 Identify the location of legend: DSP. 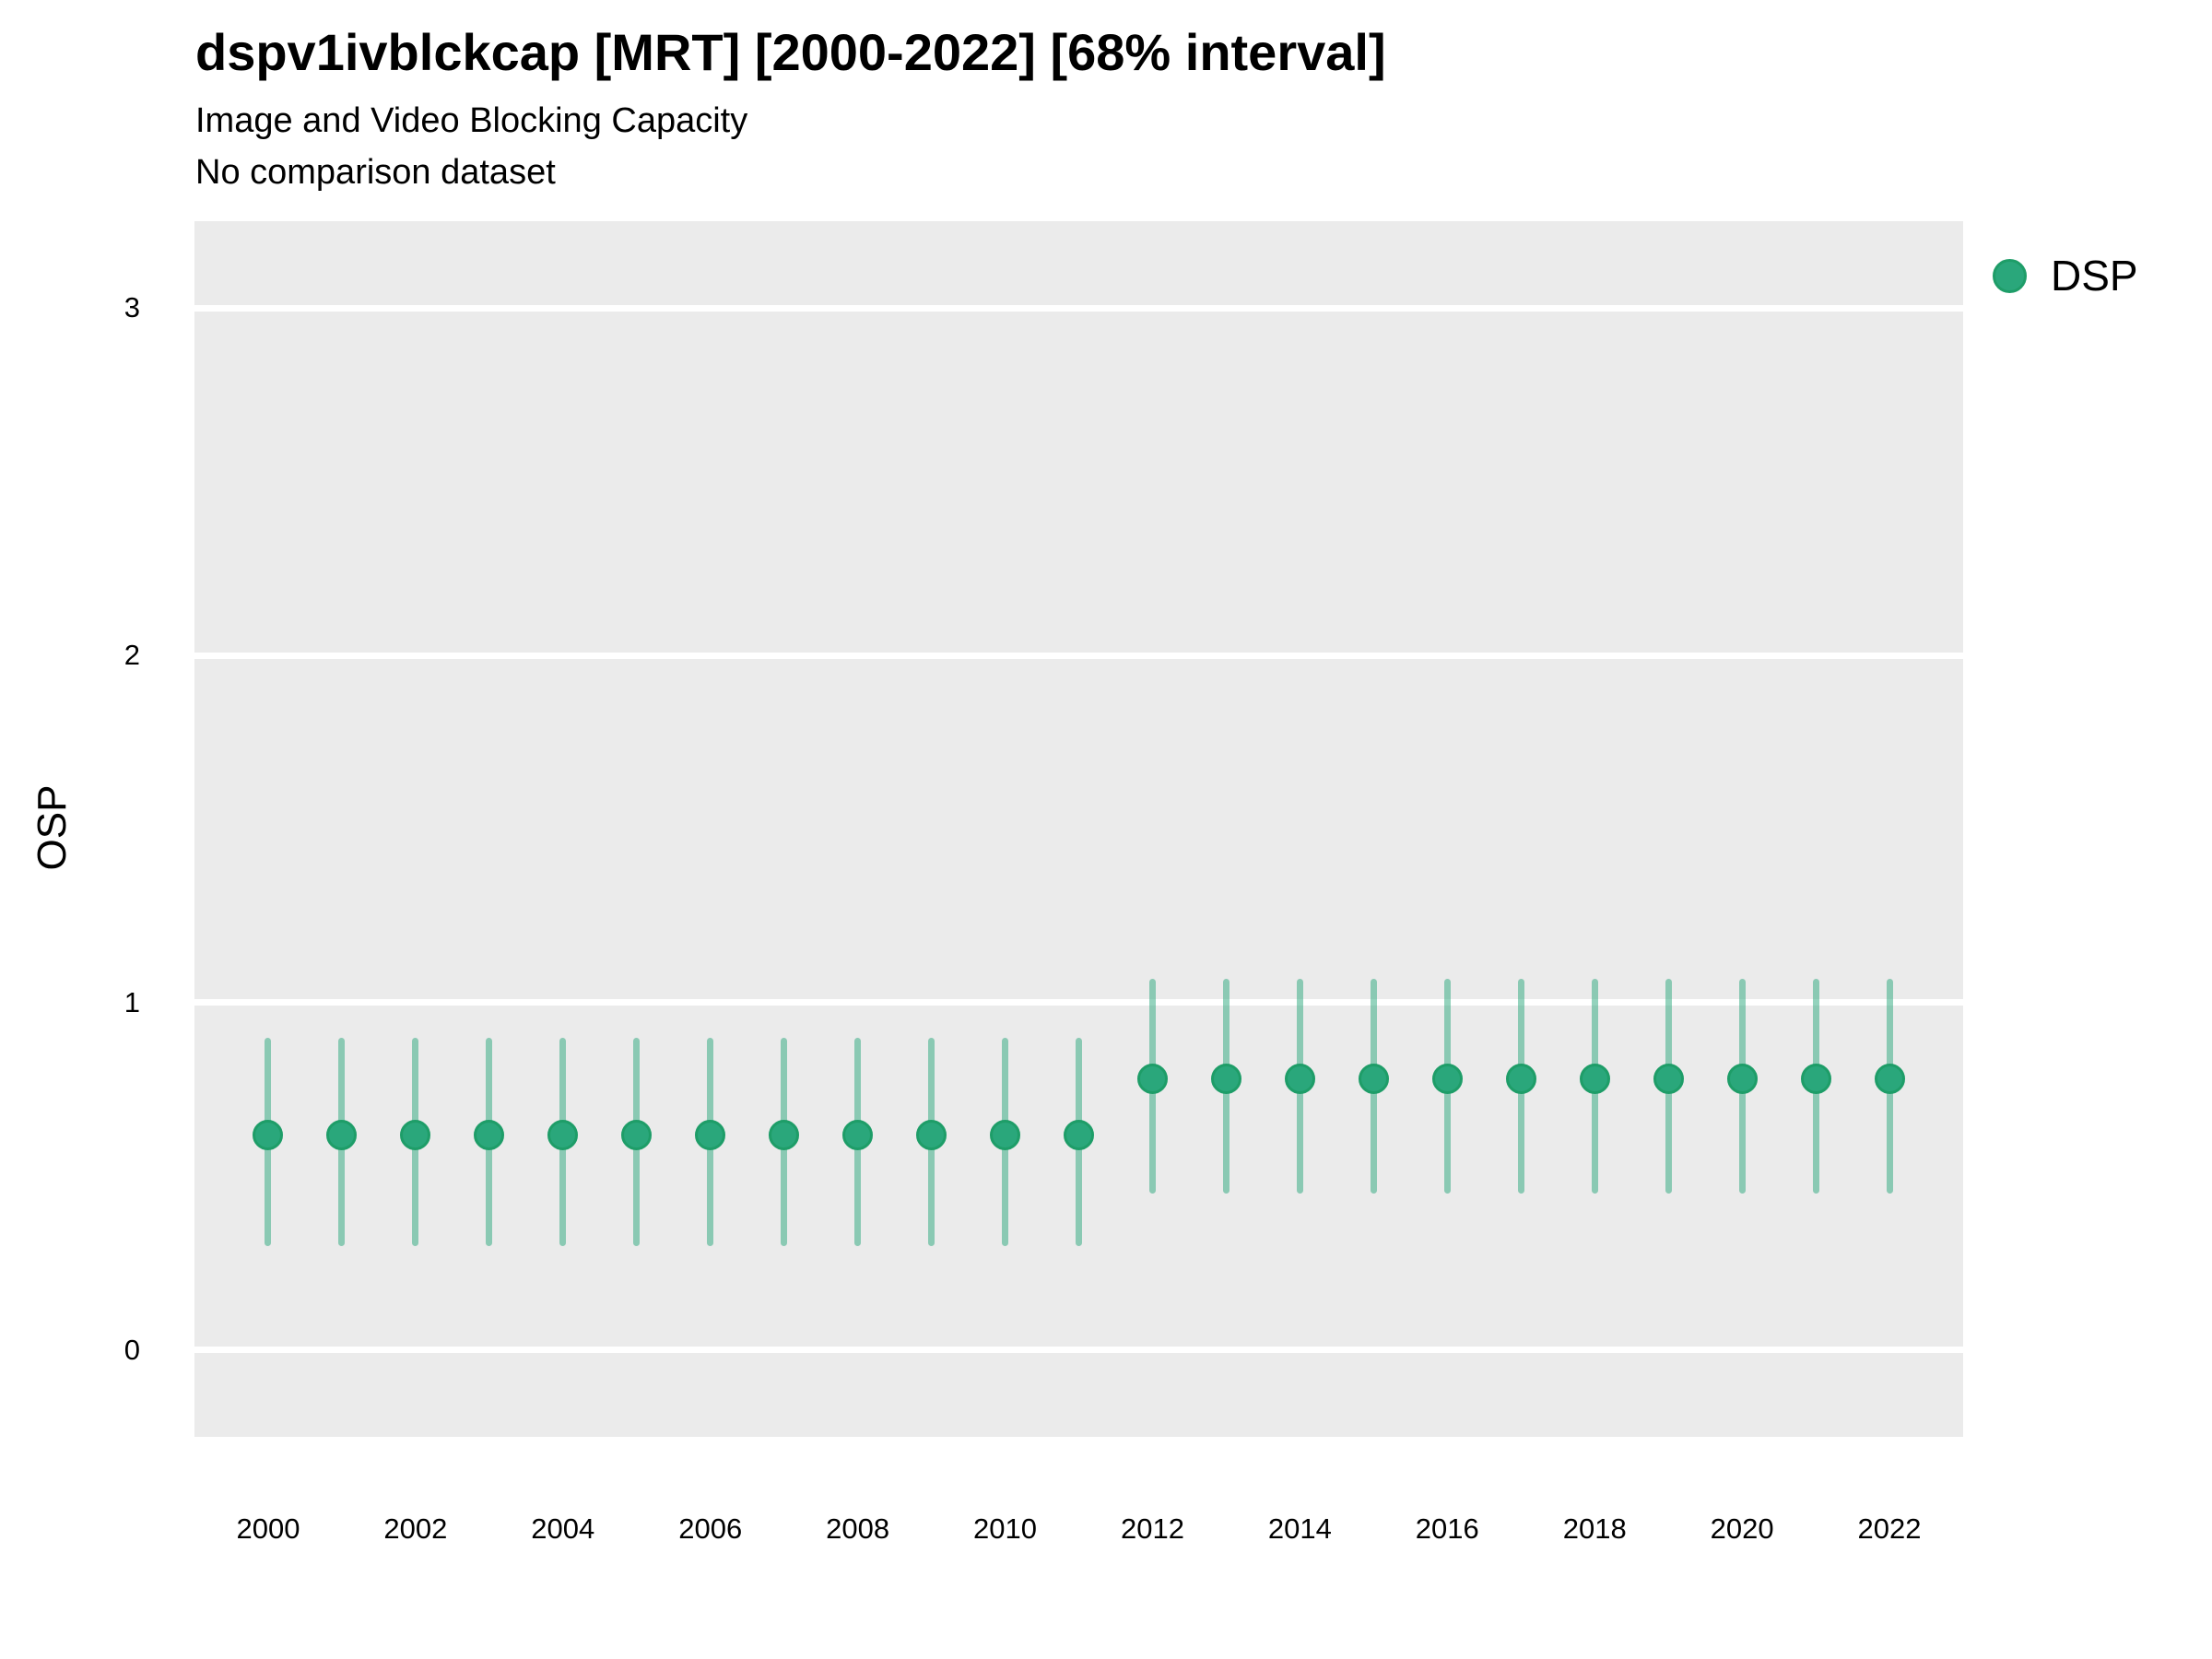
(2065, 276).